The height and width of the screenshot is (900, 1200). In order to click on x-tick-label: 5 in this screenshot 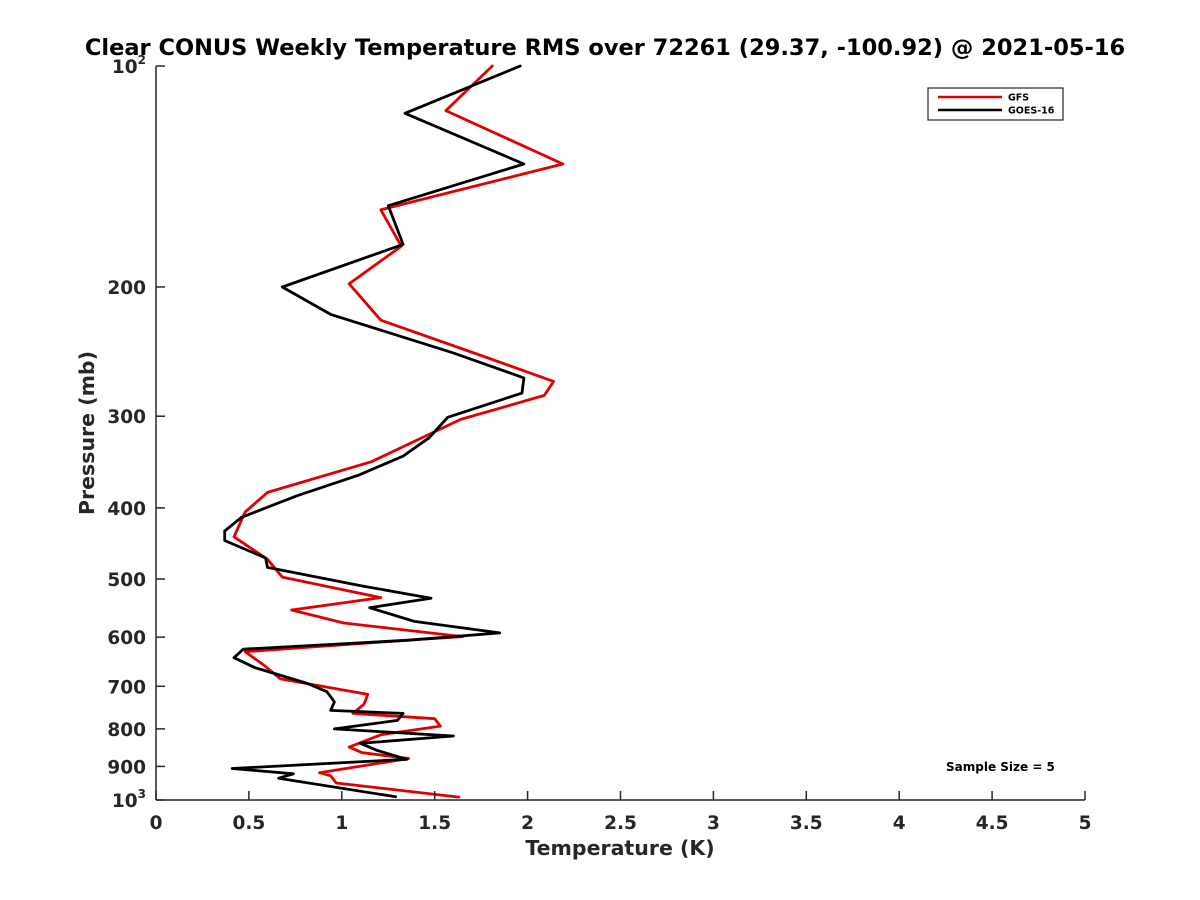, I will do `click(1085, 823)`.